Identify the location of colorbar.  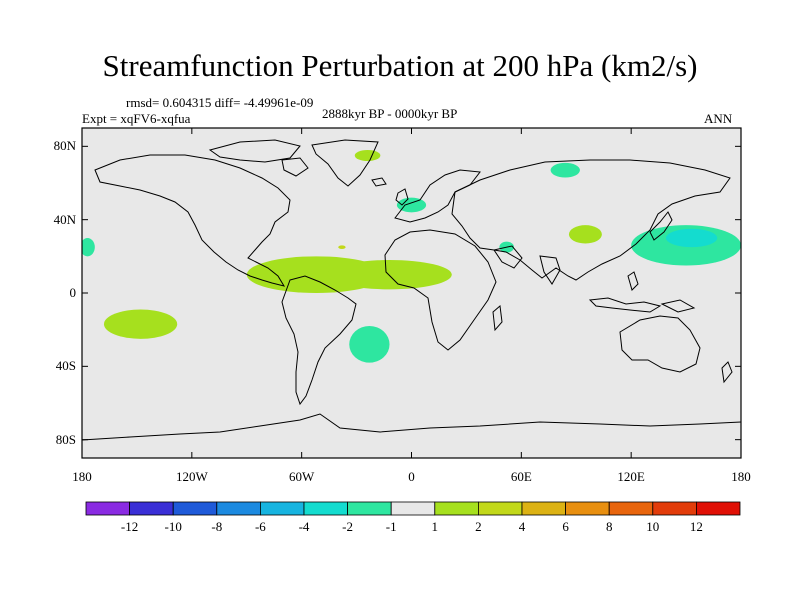
(413, 508).